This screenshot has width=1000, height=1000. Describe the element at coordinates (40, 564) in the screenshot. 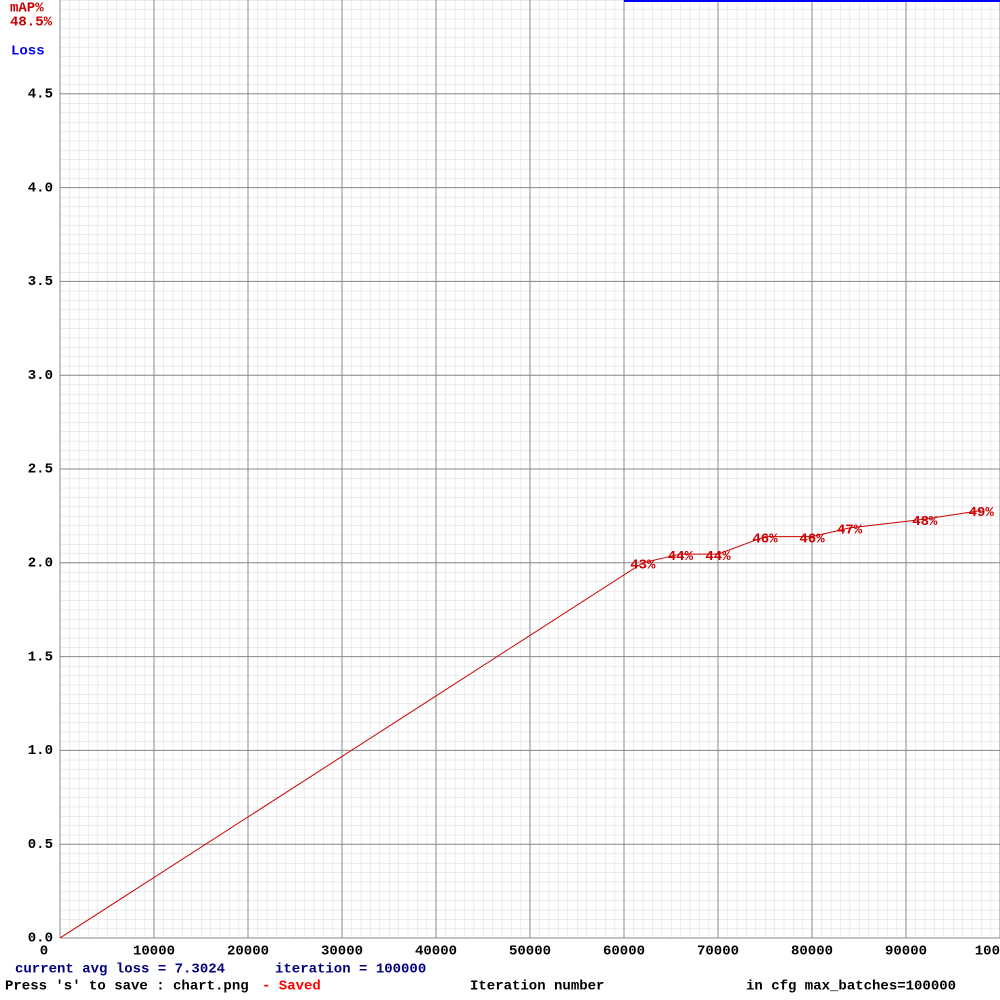

I see `y-tick-label: 2.0` at that location.